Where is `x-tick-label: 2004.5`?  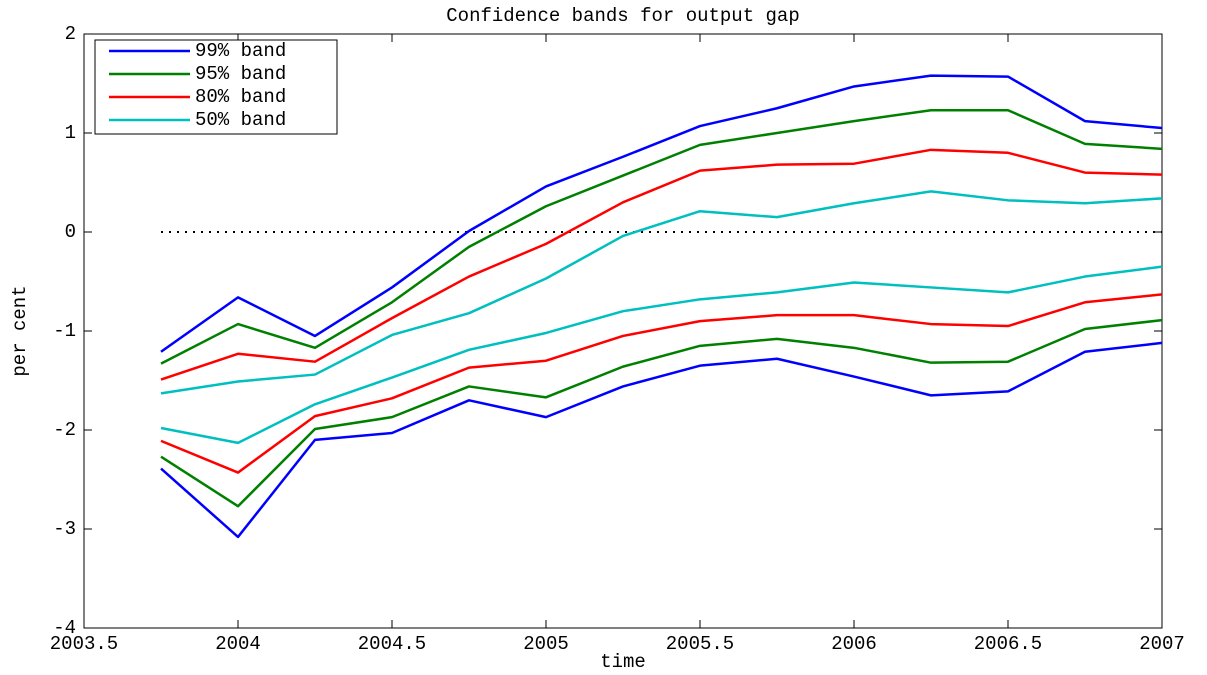 x-tick-label: 2004.5 is located at coordinates (392, 644).